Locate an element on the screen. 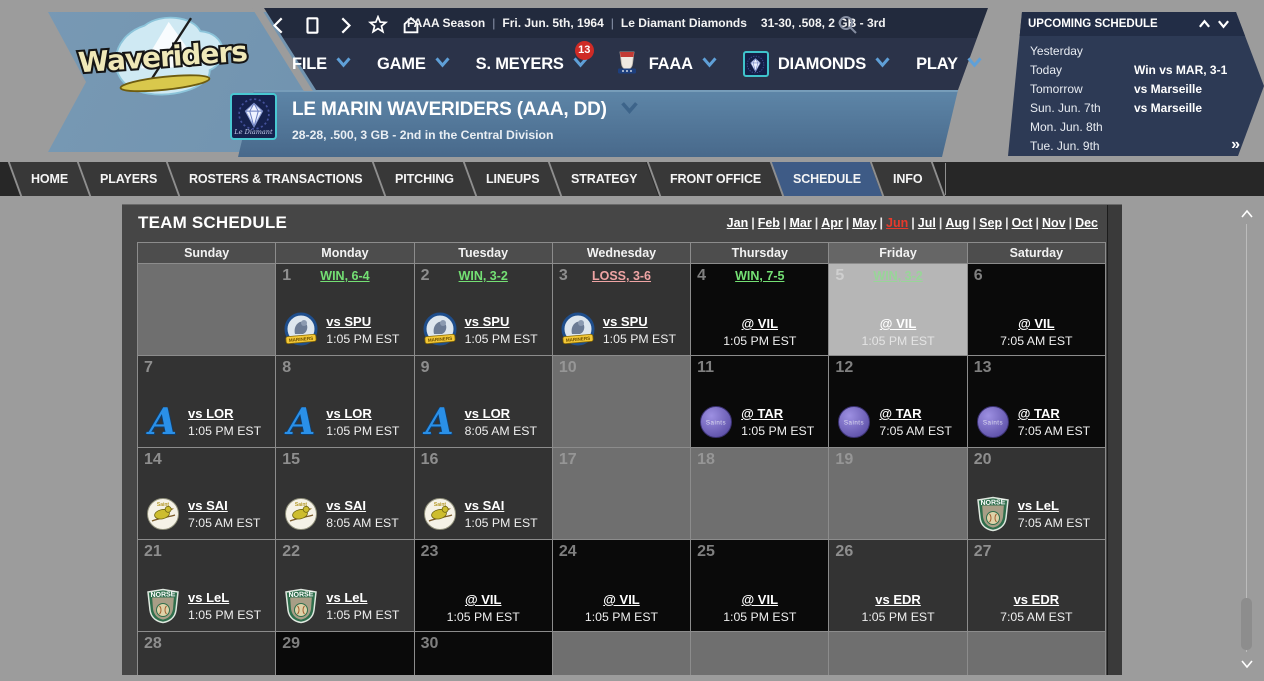 The height and width of the screenshot is (681, 1264). upcoming-row: Sun. Jun. 7th vs Marseille is located at coordinates (1143, 107).